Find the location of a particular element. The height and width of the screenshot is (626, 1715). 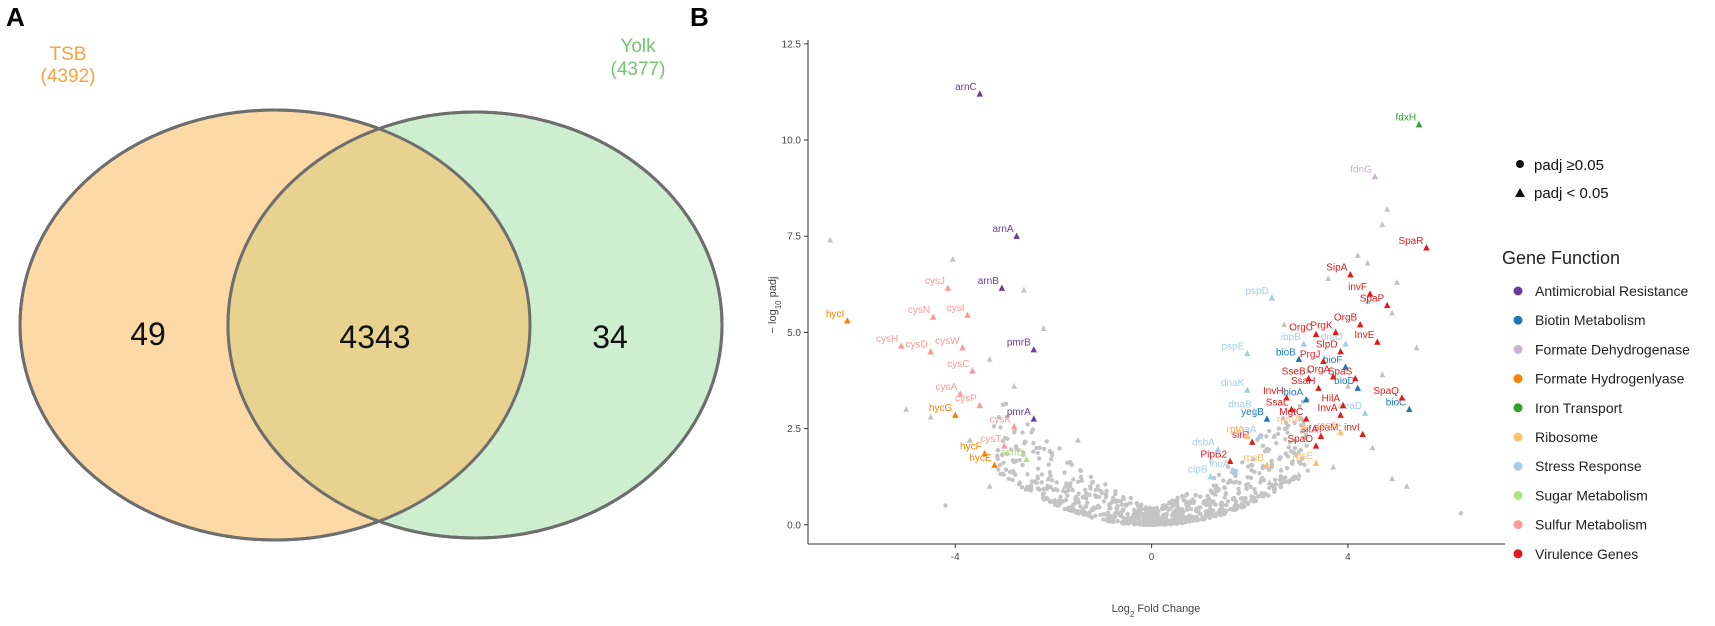

gene-label: rplA is located at coordinates (1236, 429).